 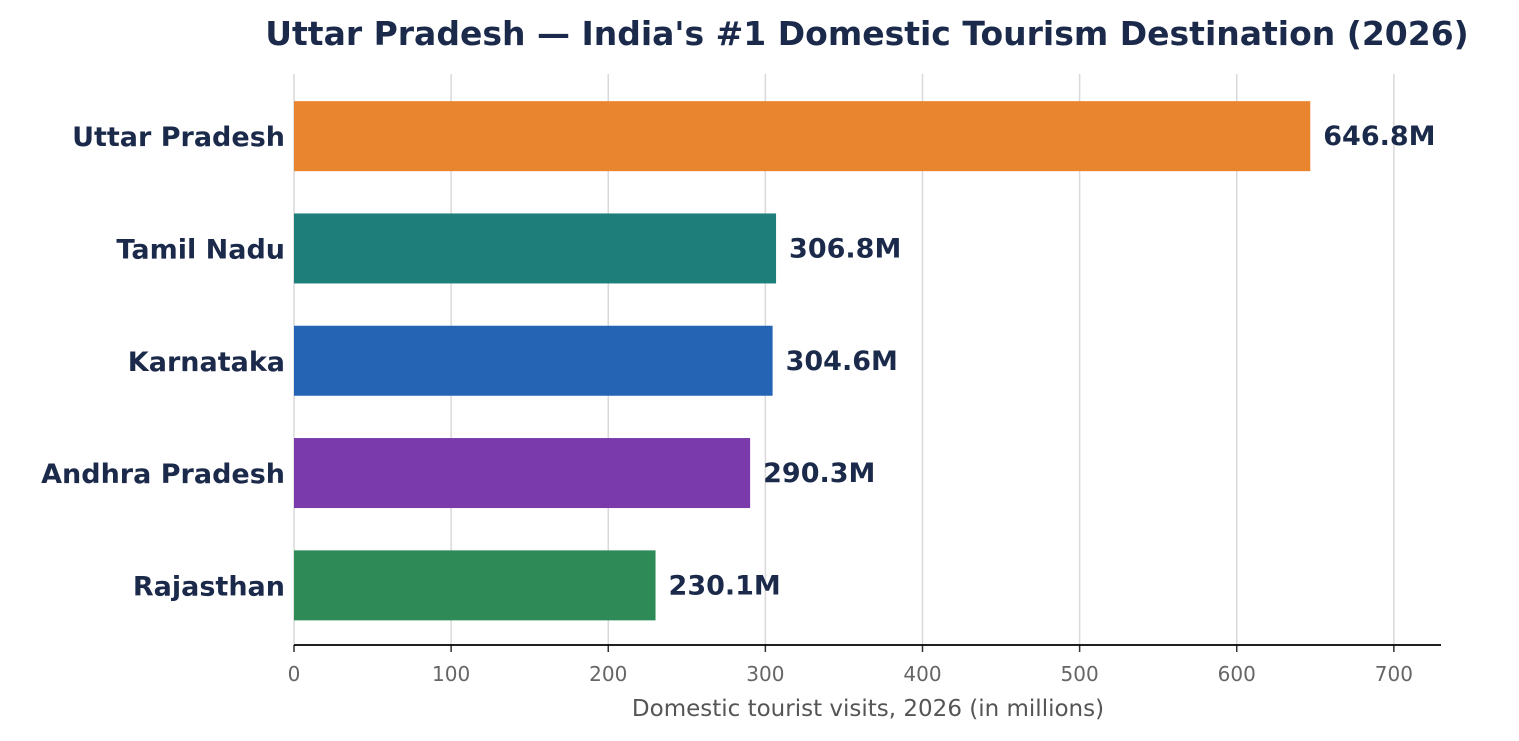 What do you see at coordinates (200, 249) in the screenshot?
I see `category-label: Tamil Nadu` at bounding box center [200, 249].